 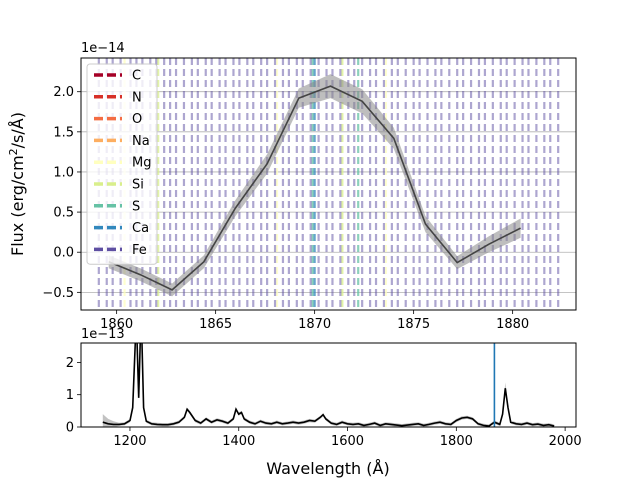 What do you see at coordinates (103, 48) in the screenshot?
I see `main-offset-label: 1e−14` at bounding box center [103, 48].